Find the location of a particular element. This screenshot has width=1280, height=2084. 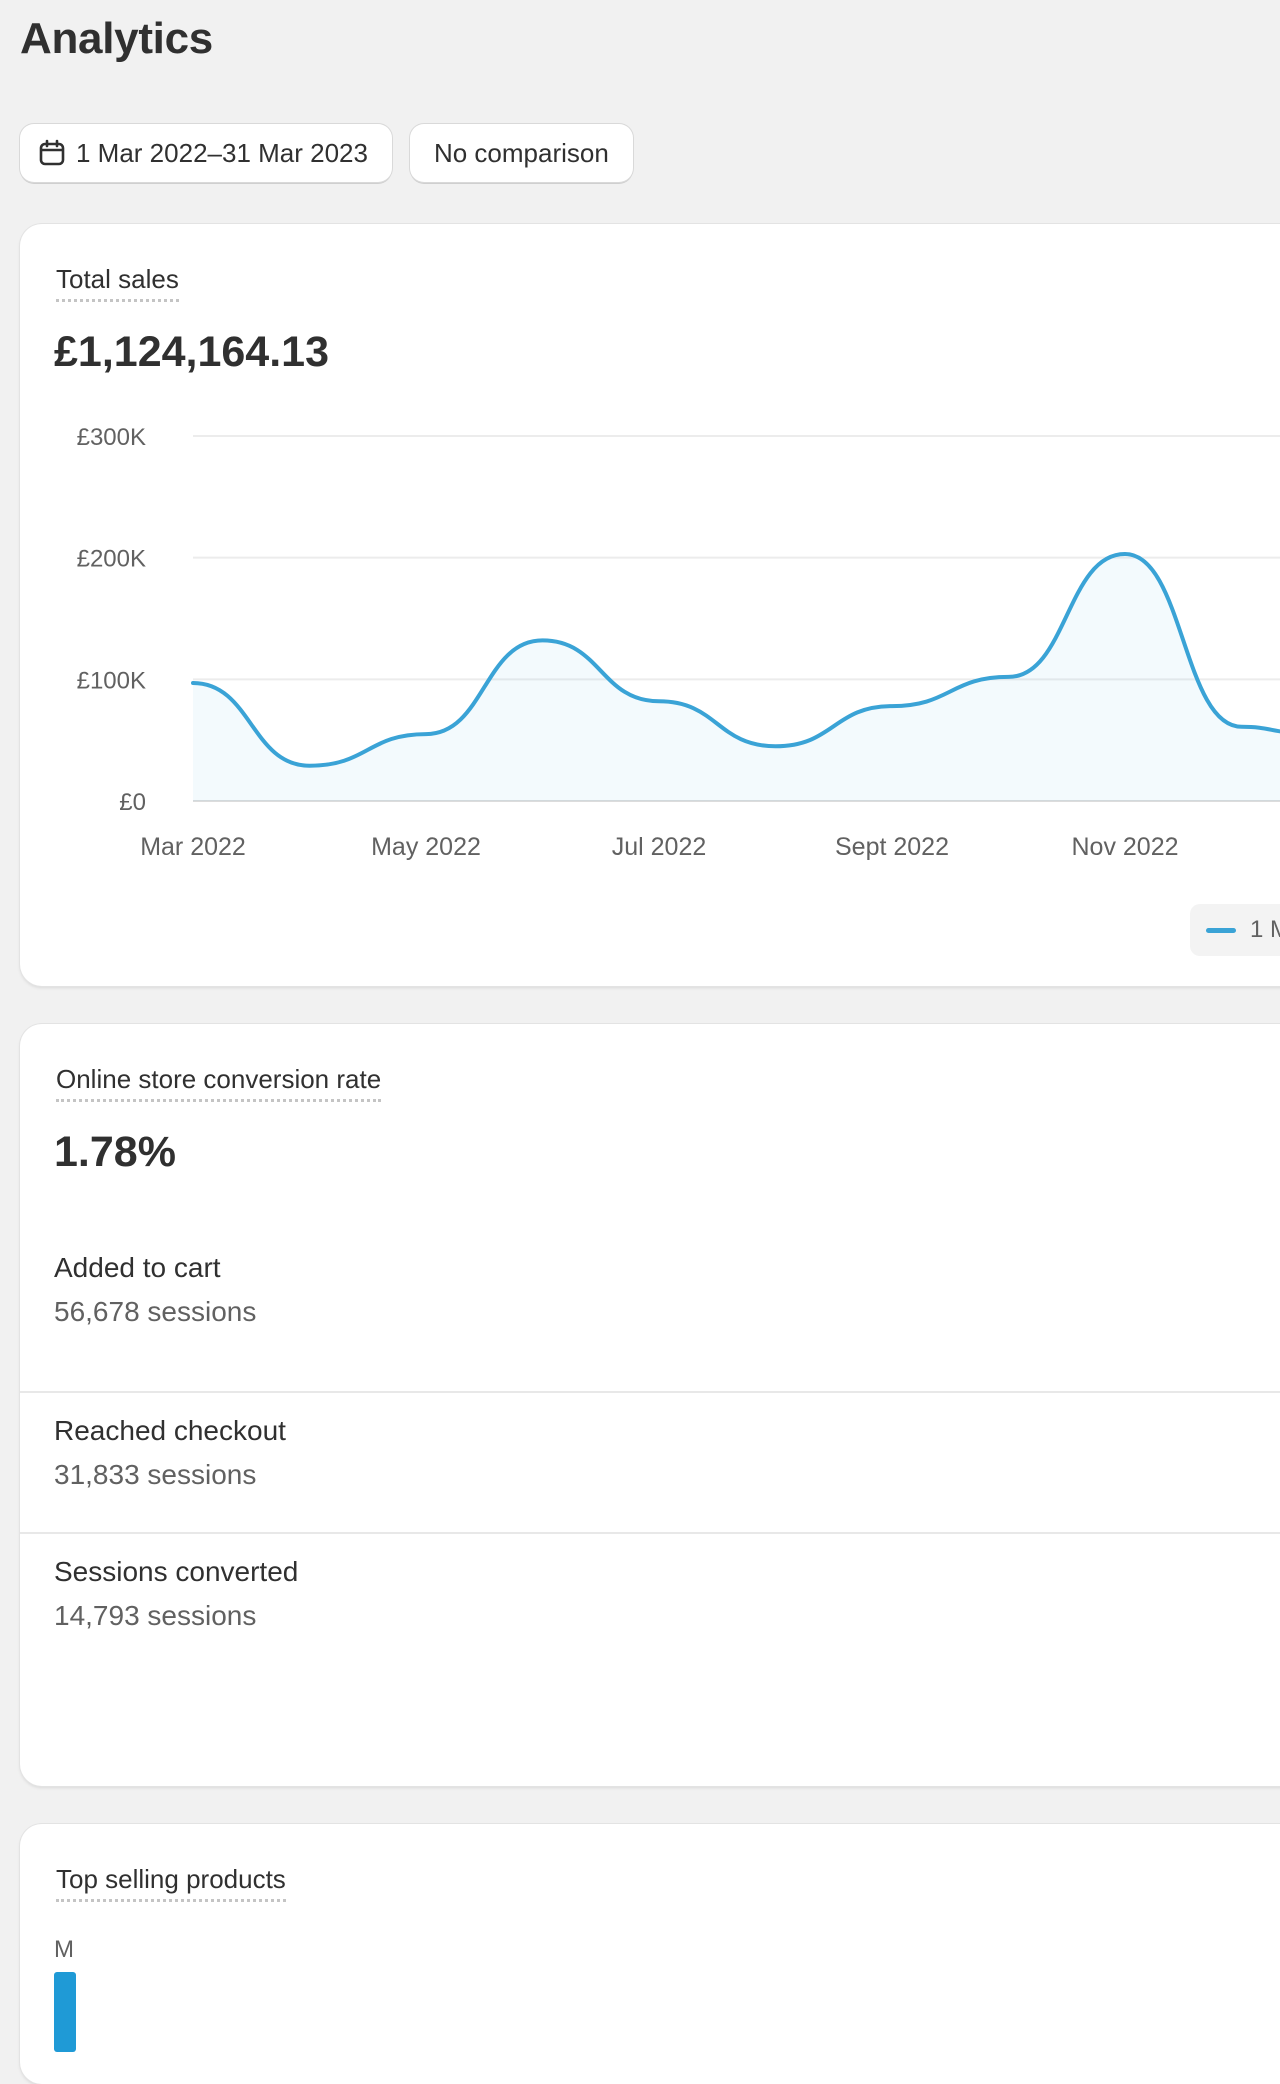

funnel-step-added-to-cart: Added to cart 56,678 sessions is located at coordinates (650, 1322).